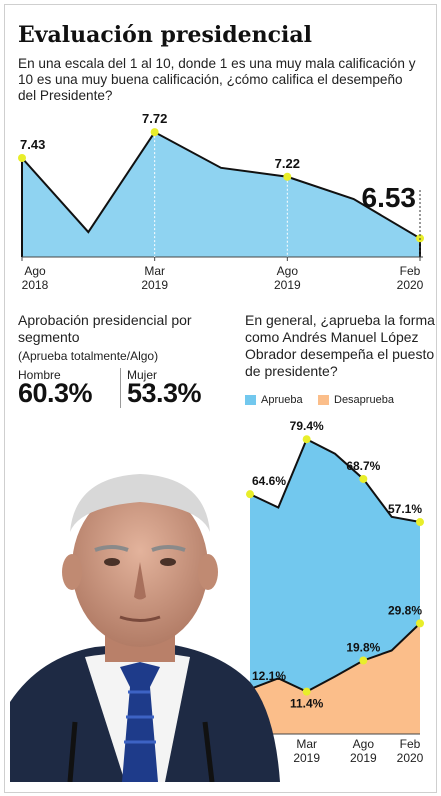 This screenshot has width=441, height=796. What do you see at coordinates (282, 400) in the screenshot?
I see `legend-approve-label: Aprueba` at bounding box center [282, 400].